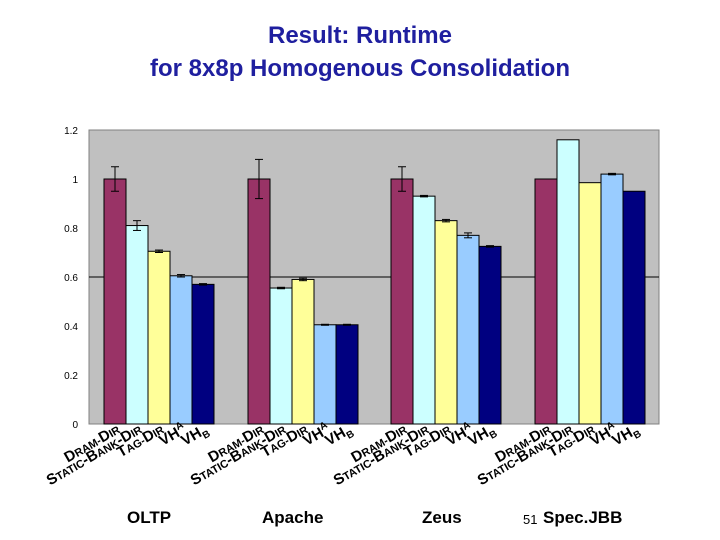  Describe the element at coordinates (303, 351) in the screenshot. I see `bar-tag-dir-apache` at that location.